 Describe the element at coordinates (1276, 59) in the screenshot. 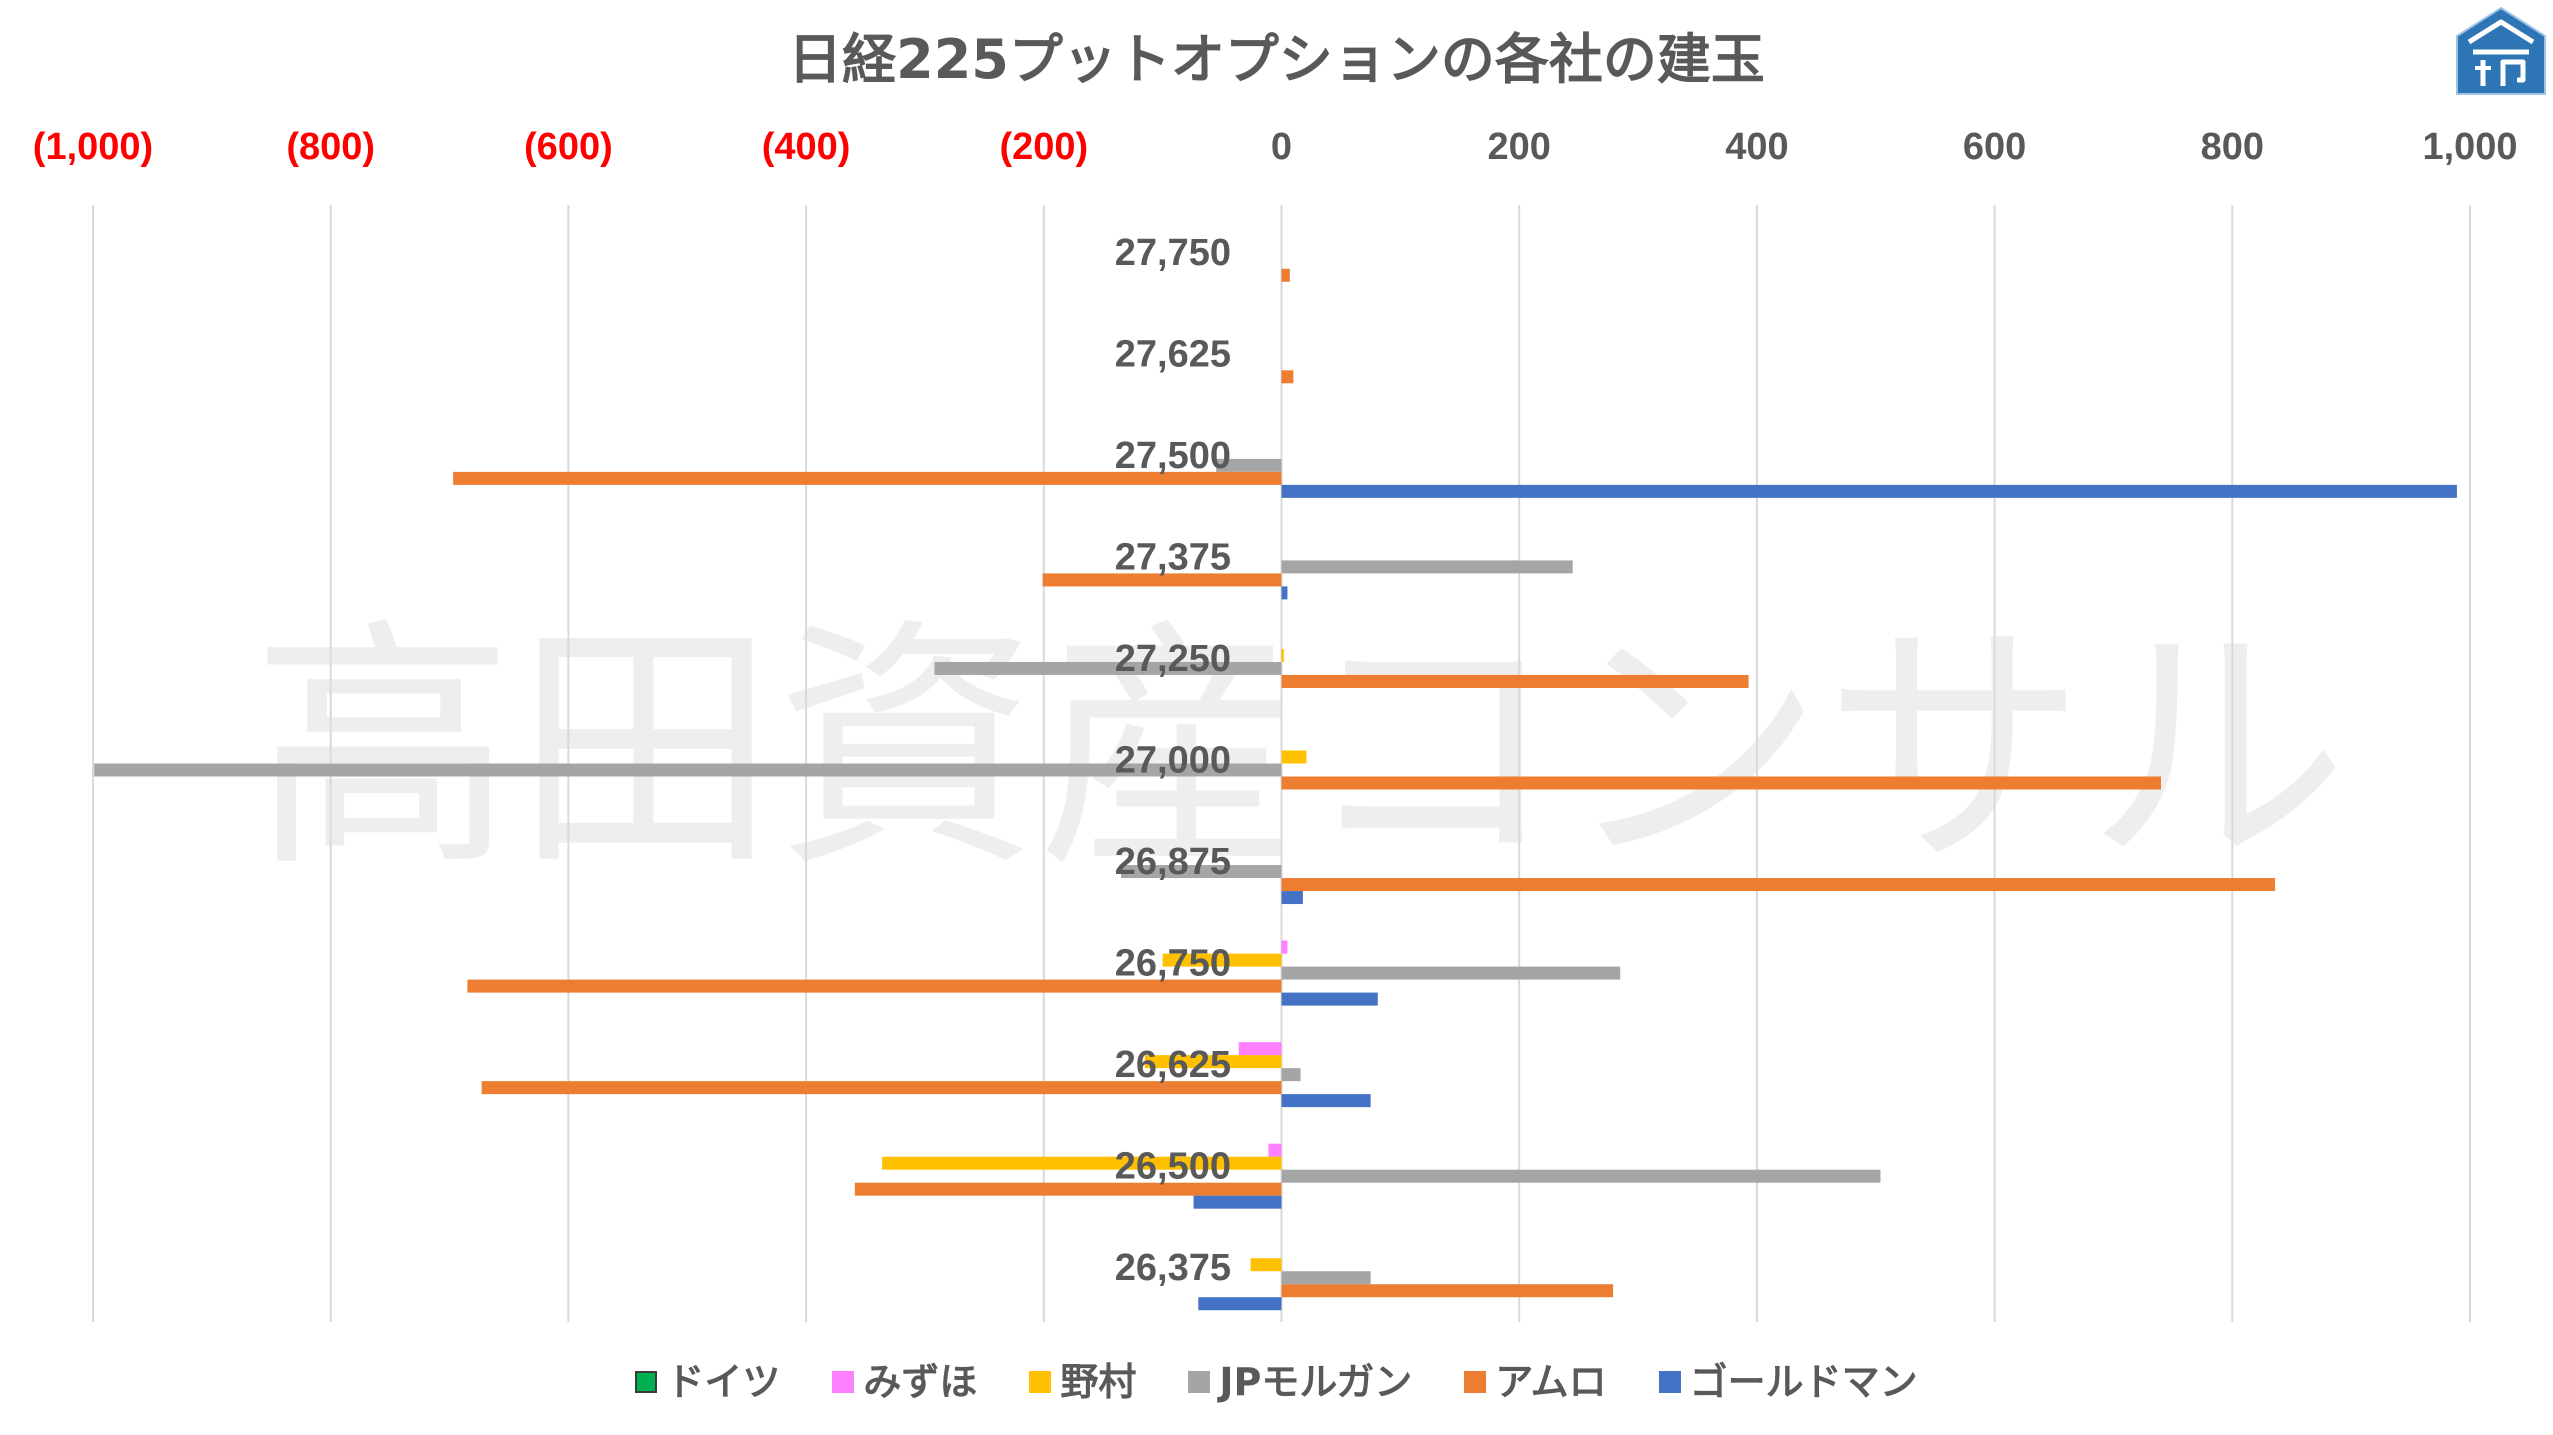

I see `chart-title: 日経225プットオプションの各社の建玉` at that location.